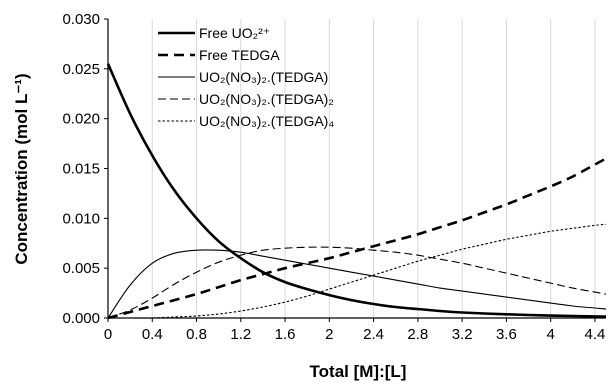  What do you see at coordinates (81, 268) in the screenshot?
I see `y-tick-label: 0.005` at bounding box center [81, 268].